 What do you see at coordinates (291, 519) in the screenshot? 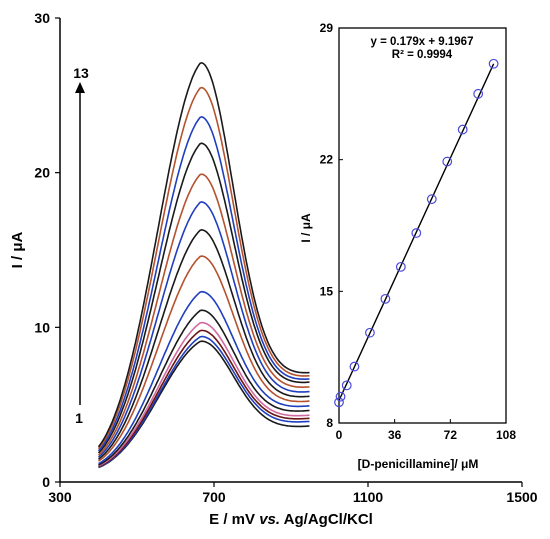
I see `main-x-axis-title: E / mV vs. Ag/AgCl/KCl` at bounding box center [291, 519].